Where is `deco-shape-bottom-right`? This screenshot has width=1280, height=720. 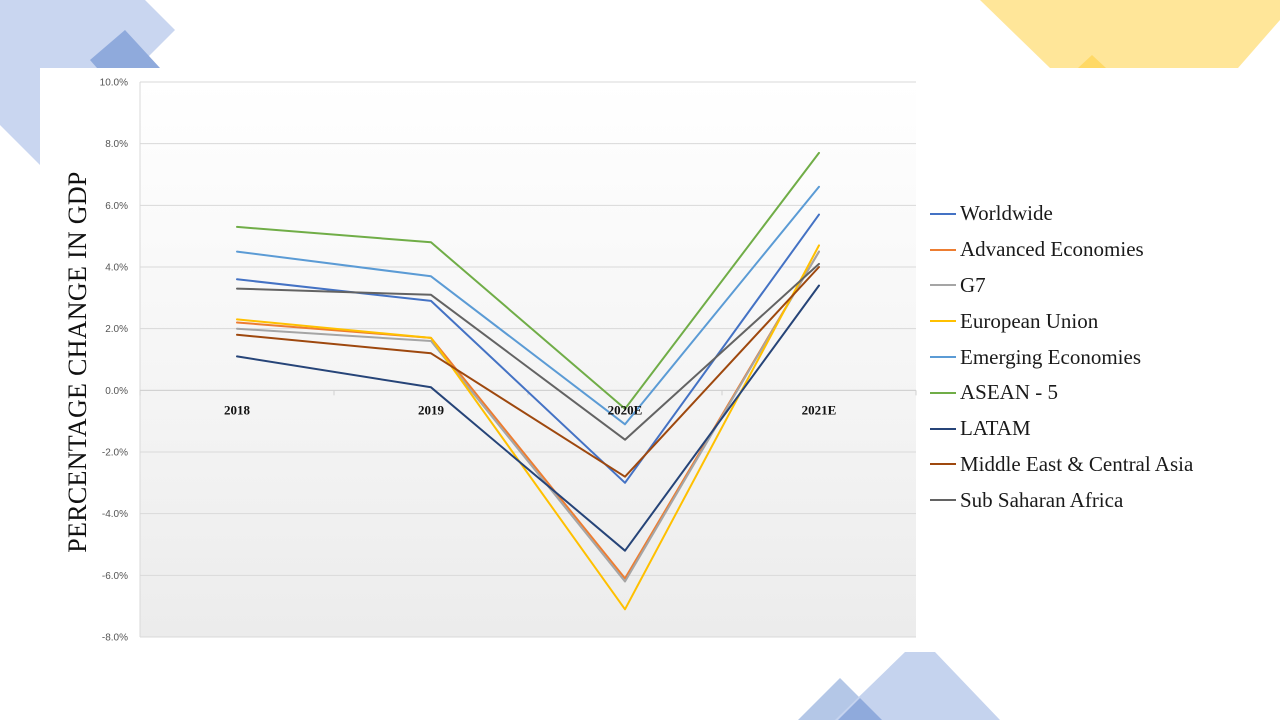 deco-shape-bottom-right is located at coordinates (917, 686).